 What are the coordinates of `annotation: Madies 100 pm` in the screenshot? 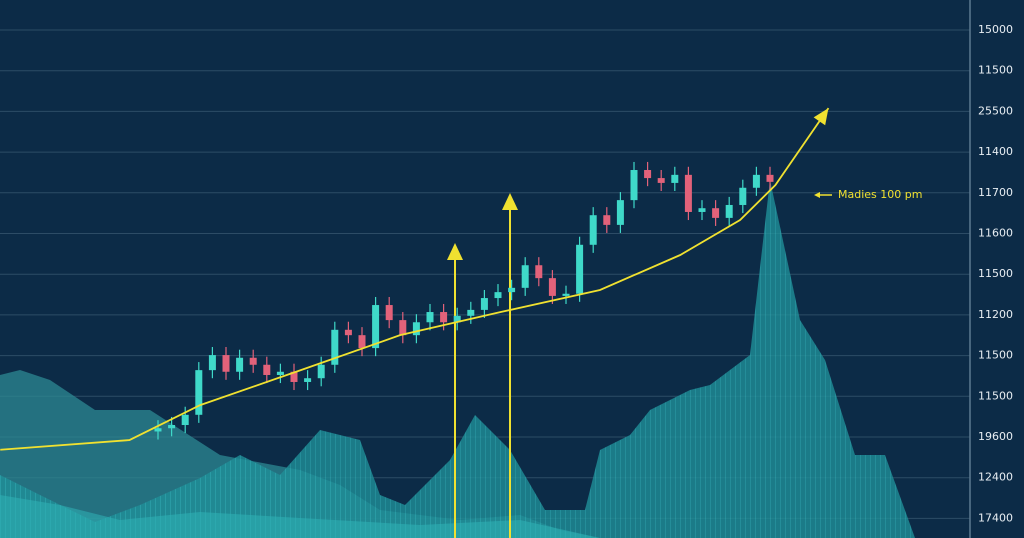 It's located at (868, 194).